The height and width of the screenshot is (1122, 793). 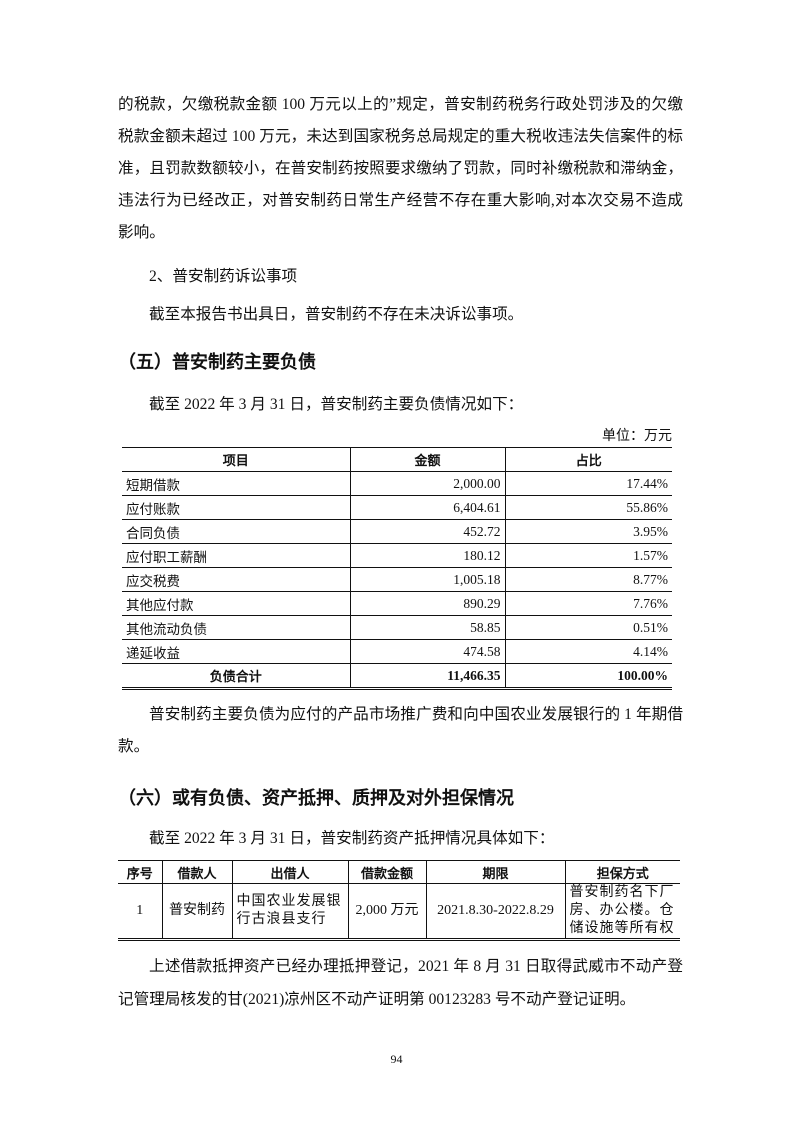 What do you see at coordinates (236, 483) in the screenshot?
I see `cell-item: 短期借款` at bounding box center [236, 483].